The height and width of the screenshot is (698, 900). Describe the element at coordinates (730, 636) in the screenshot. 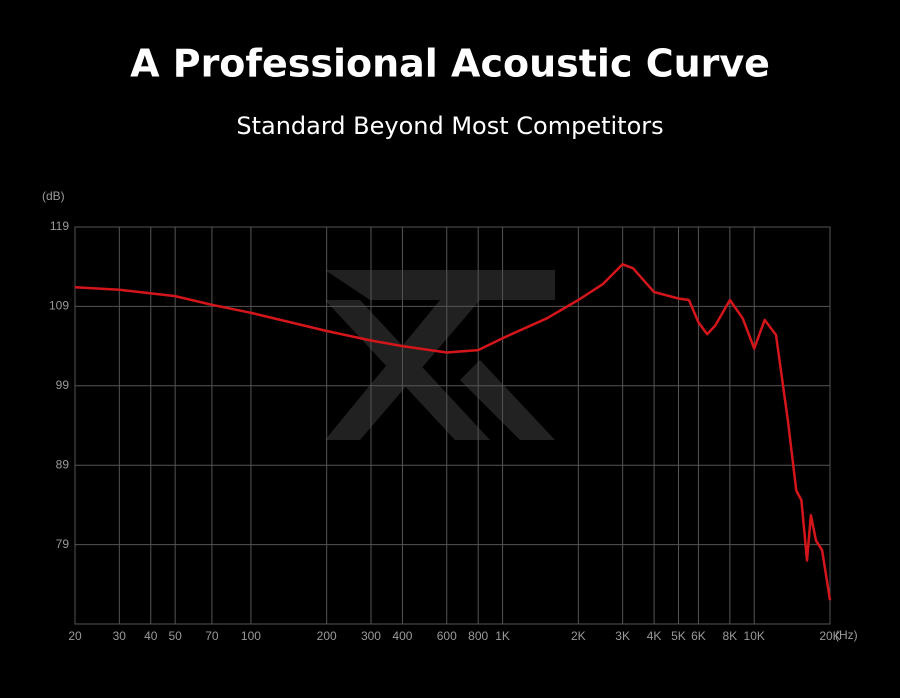

I see `x-tick-label: 8K` at that location.